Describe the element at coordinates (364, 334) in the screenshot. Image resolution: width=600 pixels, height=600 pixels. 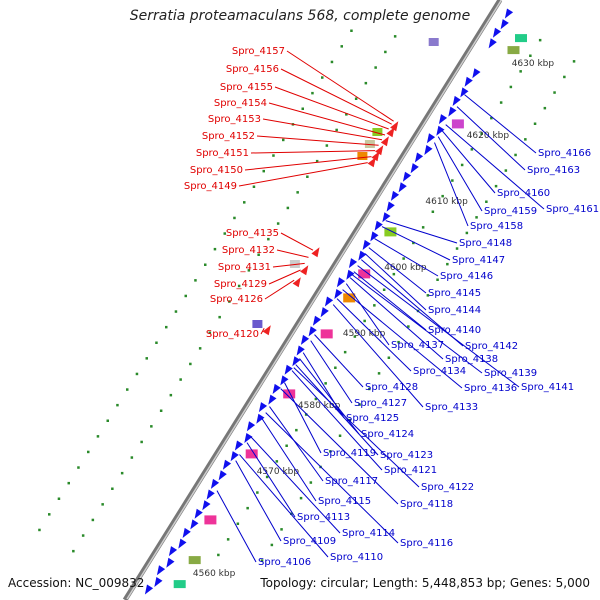
I see `kbp-label: 4590 kbp` at that location.